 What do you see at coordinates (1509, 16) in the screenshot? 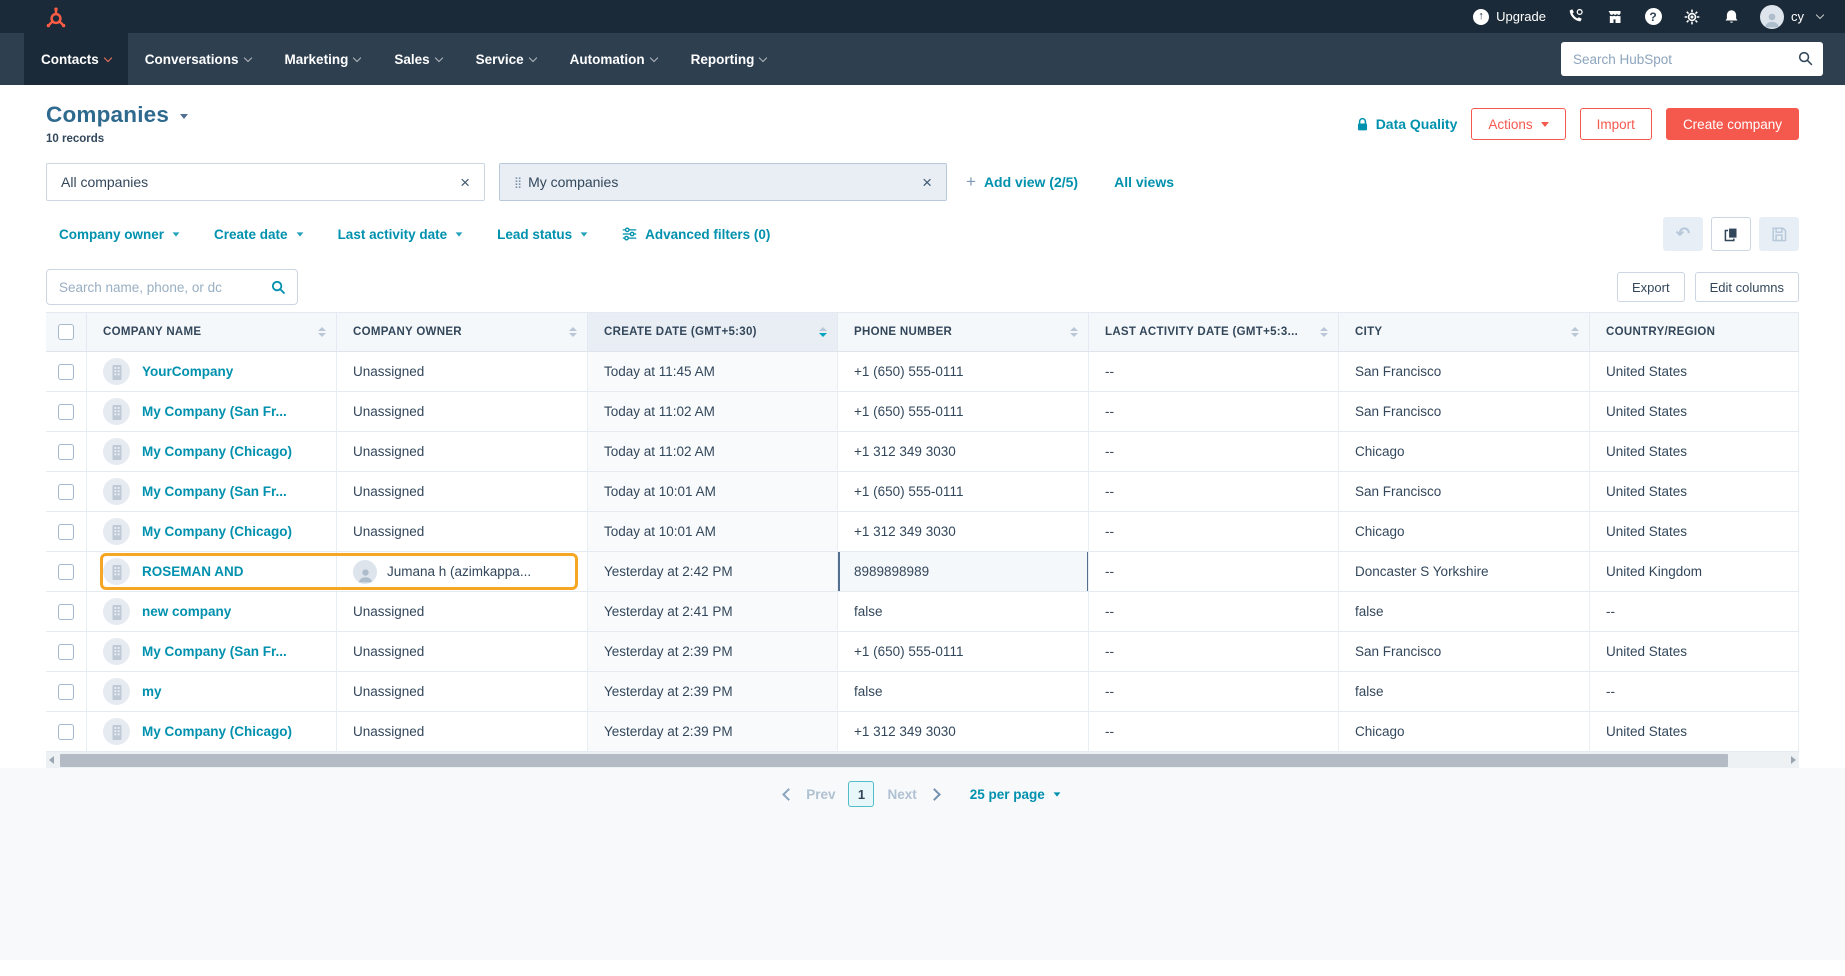
I see `upgrade-button: ↑ Upgrade` at bounding box center [1509, 16].